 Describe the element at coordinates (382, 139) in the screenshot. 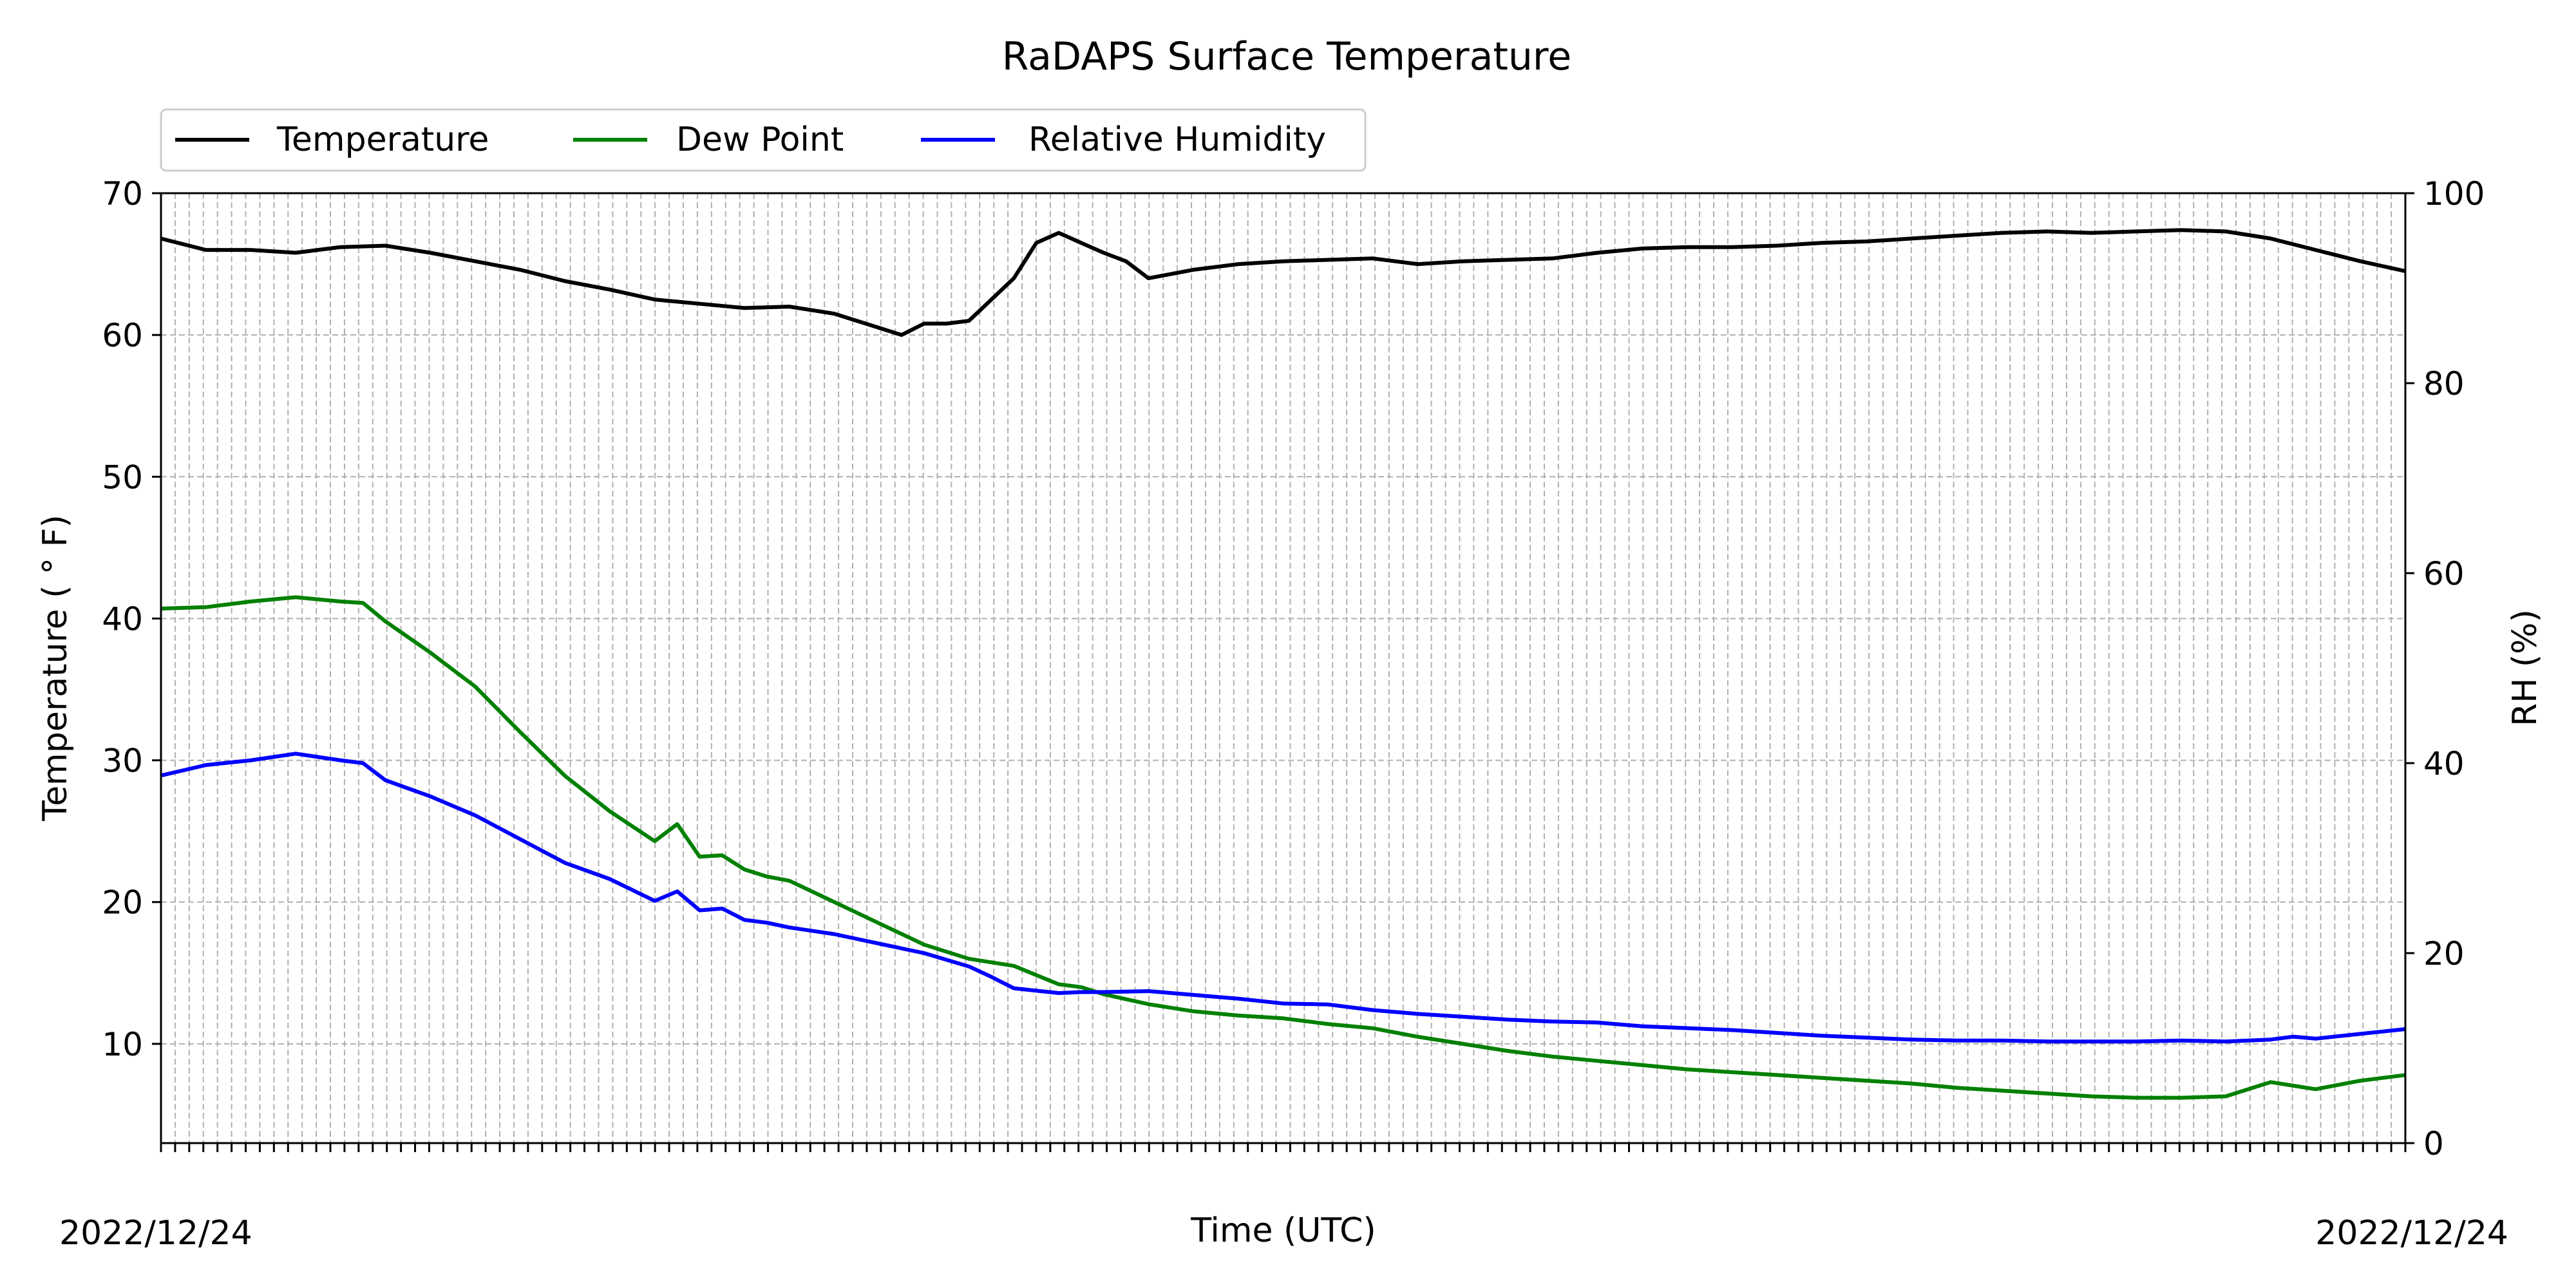

I see `legend-label-temperature: Temperature` at that location.